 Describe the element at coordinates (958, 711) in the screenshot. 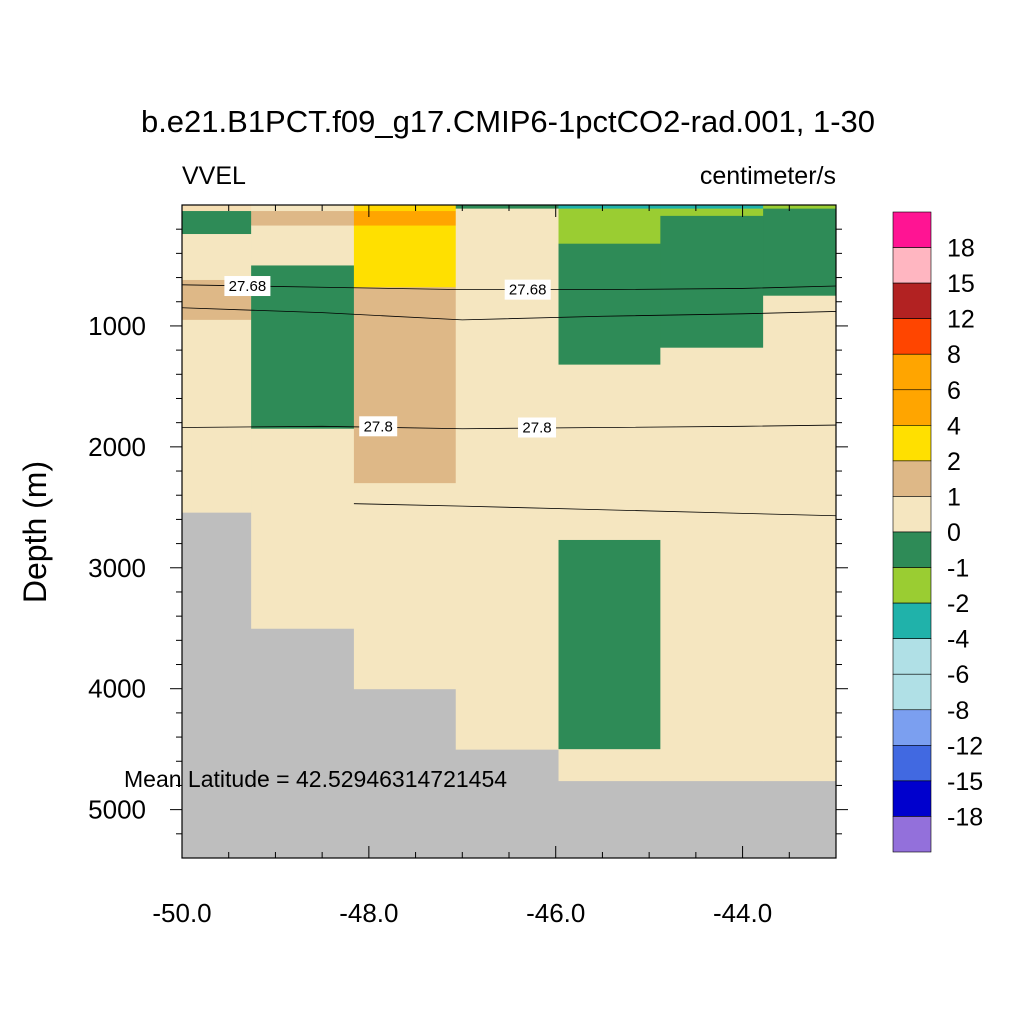

I see `colorbar-label: -8` at that location.